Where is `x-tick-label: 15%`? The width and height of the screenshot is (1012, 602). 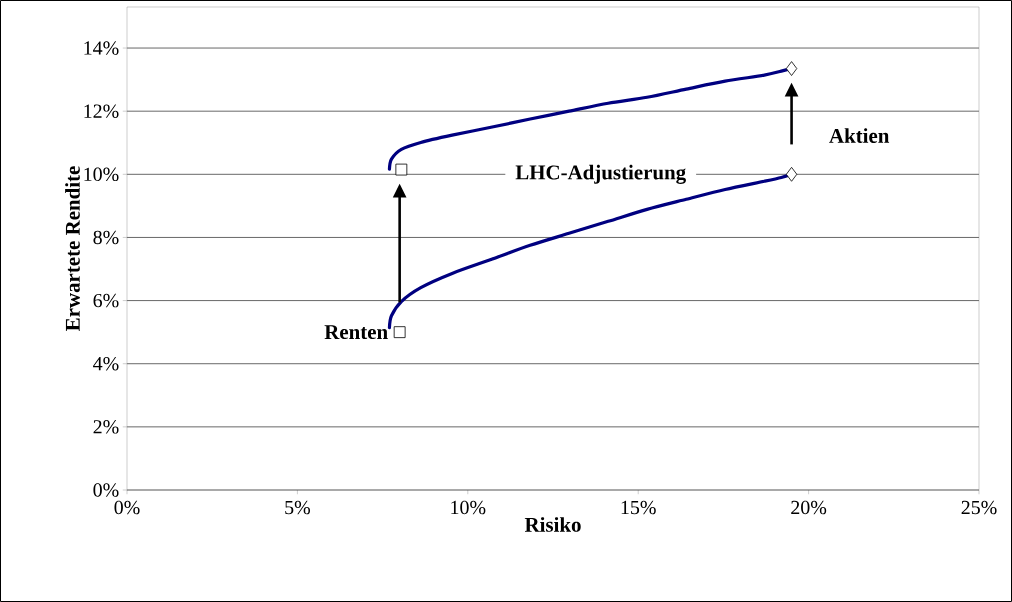 x-tick-label: 15% is located at coordinates (638, 507).